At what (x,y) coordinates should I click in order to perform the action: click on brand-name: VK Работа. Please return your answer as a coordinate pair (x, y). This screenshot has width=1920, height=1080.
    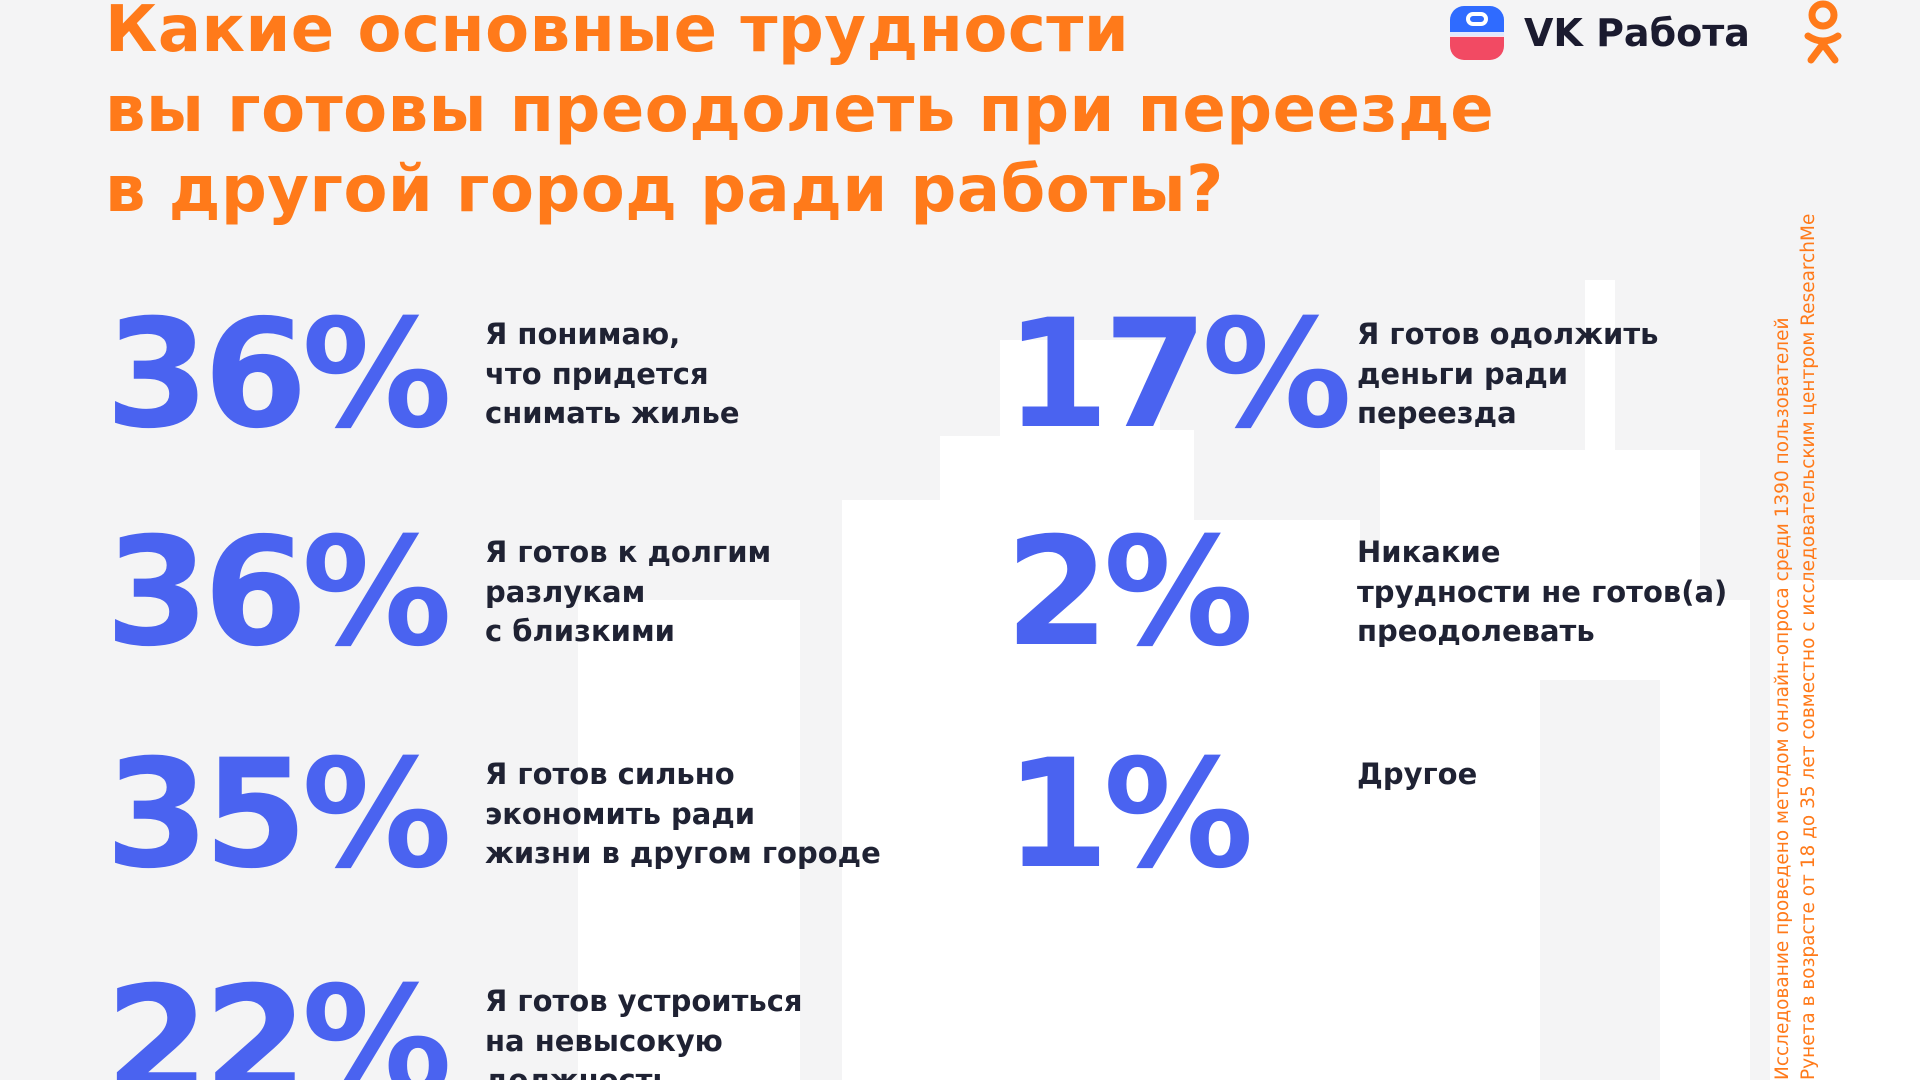
    Looking at the image, I should click on (1637, 33).